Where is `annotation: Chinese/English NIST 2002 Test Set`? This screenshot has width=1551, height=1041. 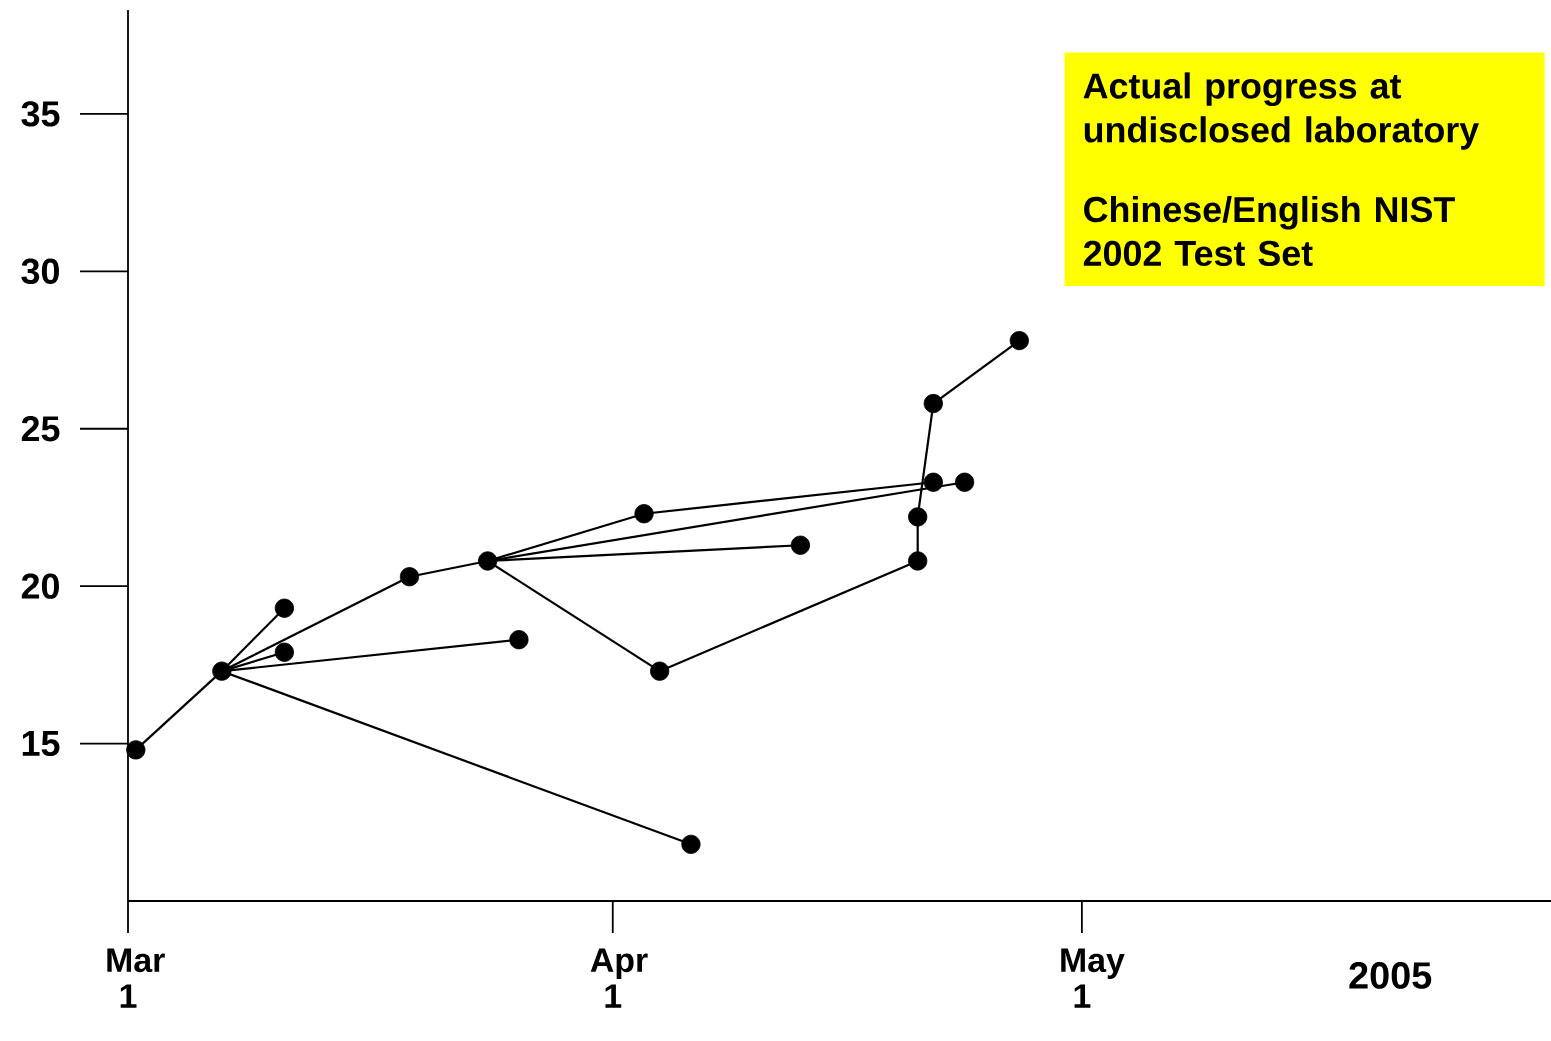 annotation: Chinese/English NIST 2002 Test Set is located at coordinates (1269, 231).